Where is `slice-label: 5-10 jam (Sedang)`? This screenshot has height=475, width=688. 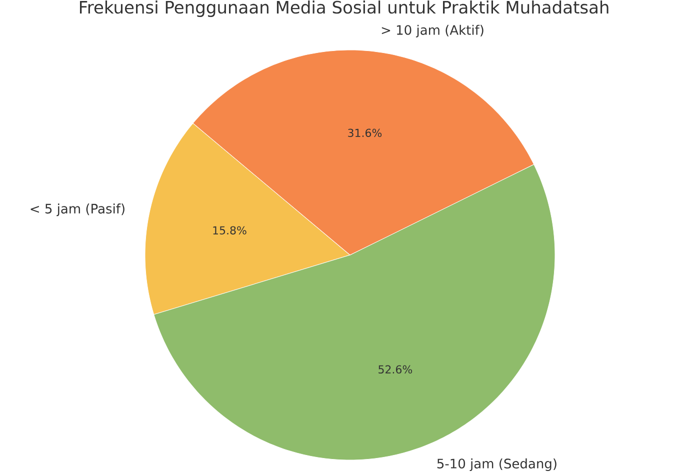 slice-label: 5-10 jam (Sedang) is located at coordinates (496, 465).